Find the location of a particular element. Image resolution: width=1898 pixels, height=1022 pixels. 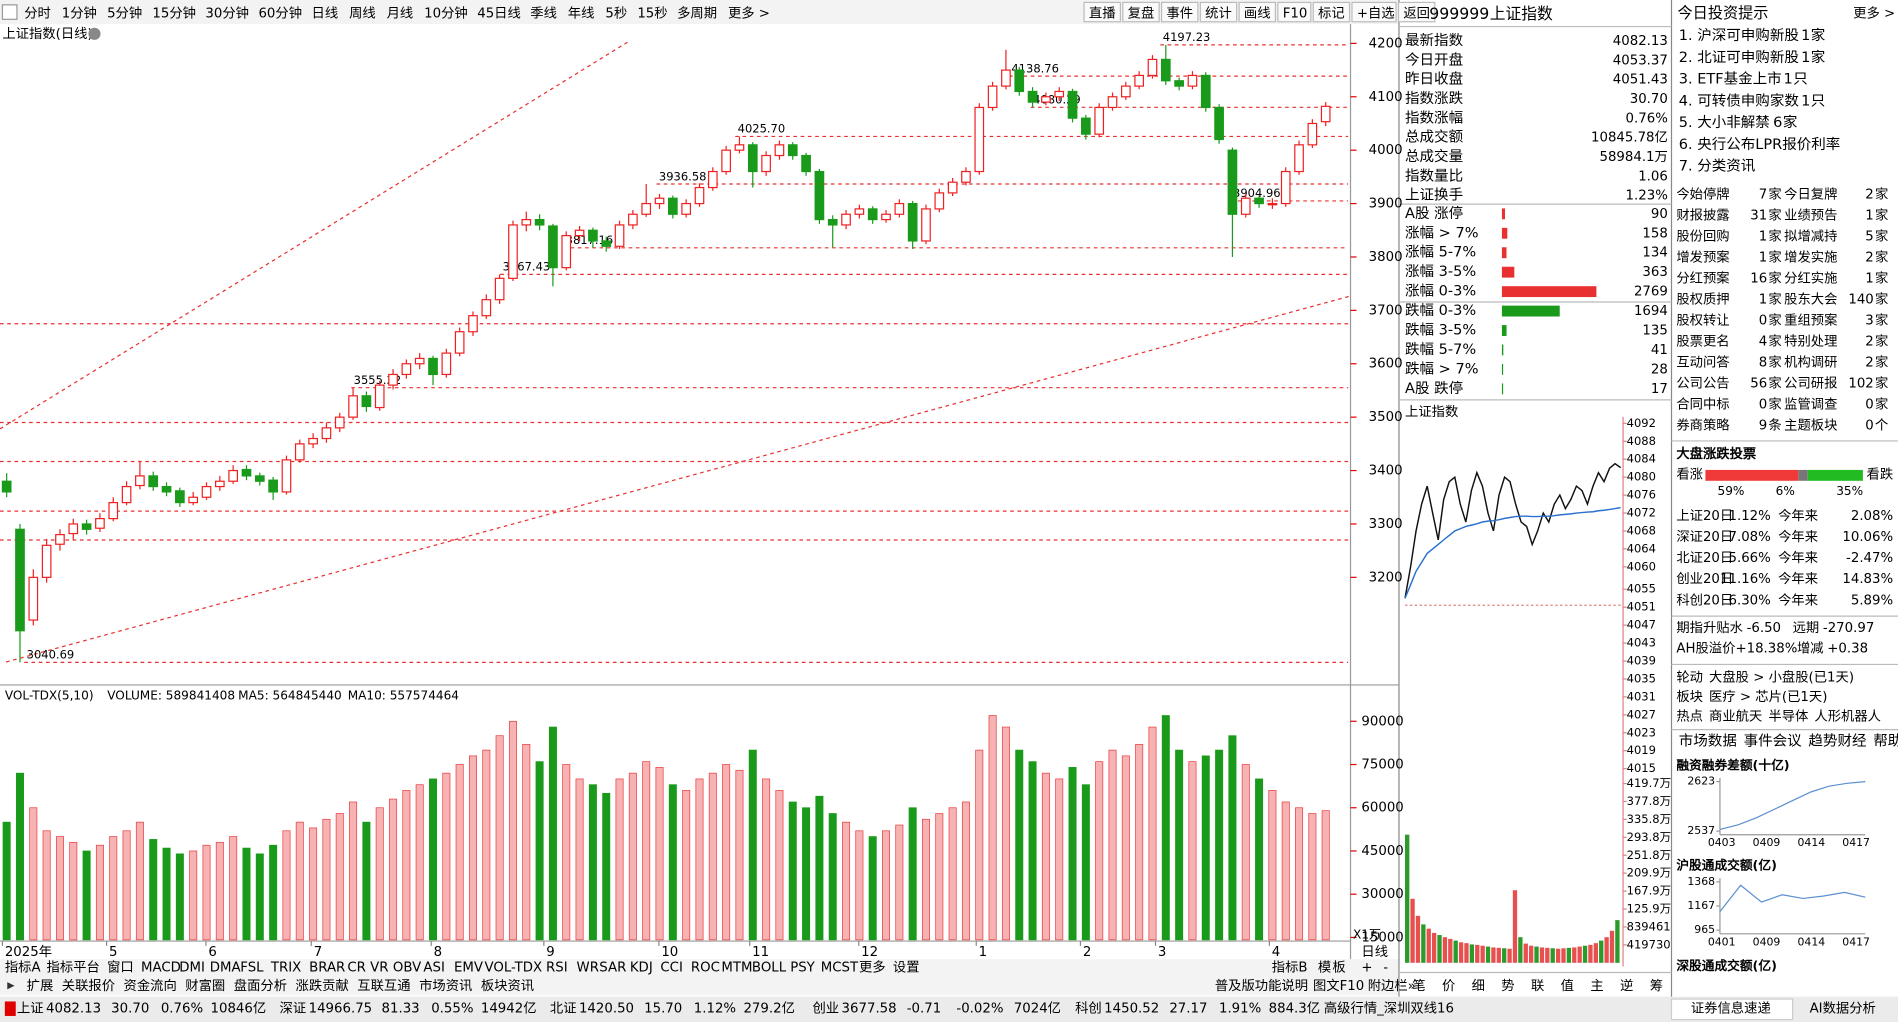

hot-item: 半导体 is located at coordinates (1788, 716).